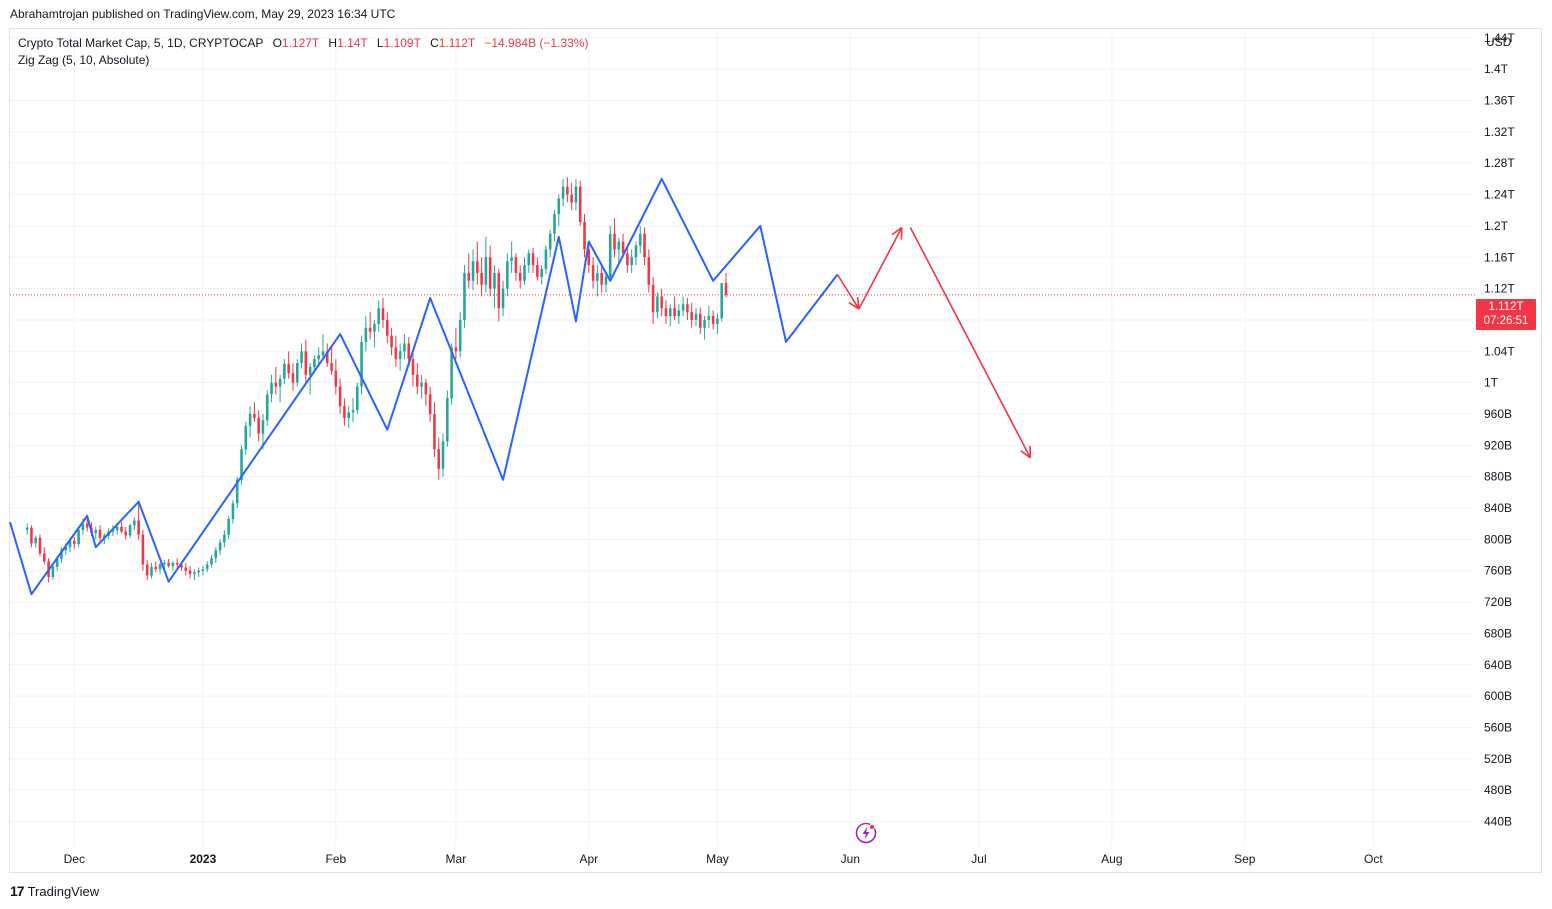  What do you see at coordinates (588, 859) in the screenshot?
I see `x-tick-label: Apr` at bounding box center [588, 859].